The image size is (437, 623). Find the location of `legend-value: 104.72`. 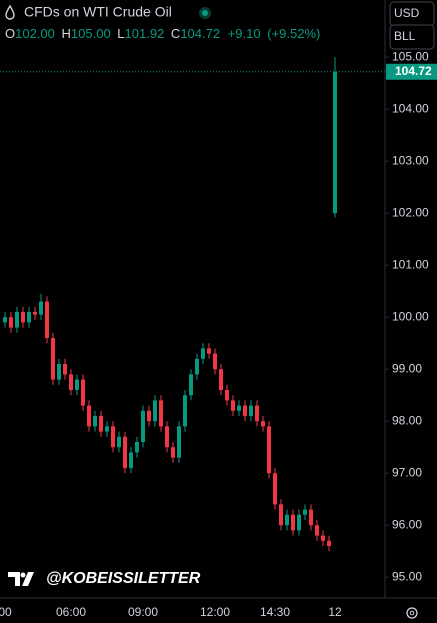

legend-value: 104.72 is located at coordinates (200, 33).